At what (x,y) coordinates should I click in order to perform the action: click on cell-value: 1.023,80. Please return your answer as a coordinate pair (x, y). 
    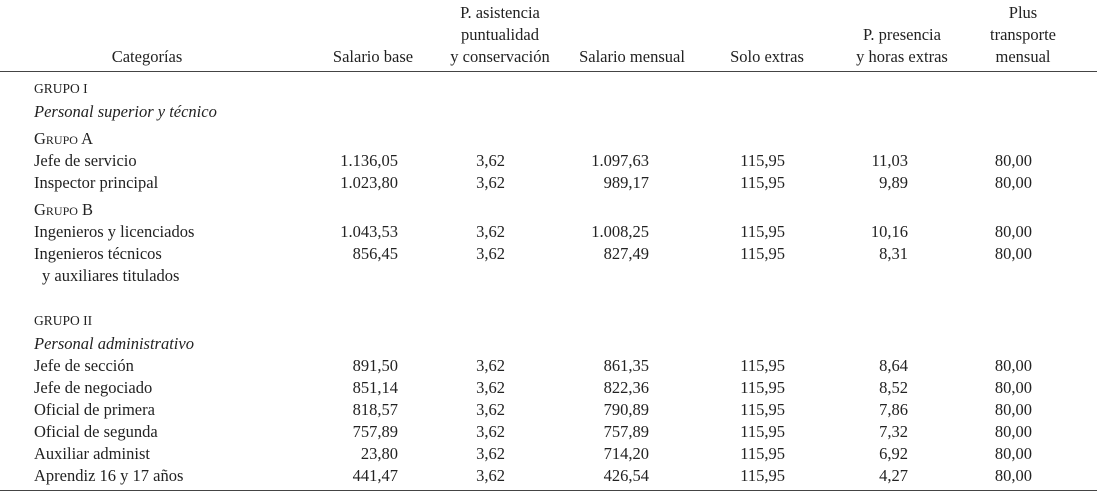
    Looking at the image, I should click on (369, 182).